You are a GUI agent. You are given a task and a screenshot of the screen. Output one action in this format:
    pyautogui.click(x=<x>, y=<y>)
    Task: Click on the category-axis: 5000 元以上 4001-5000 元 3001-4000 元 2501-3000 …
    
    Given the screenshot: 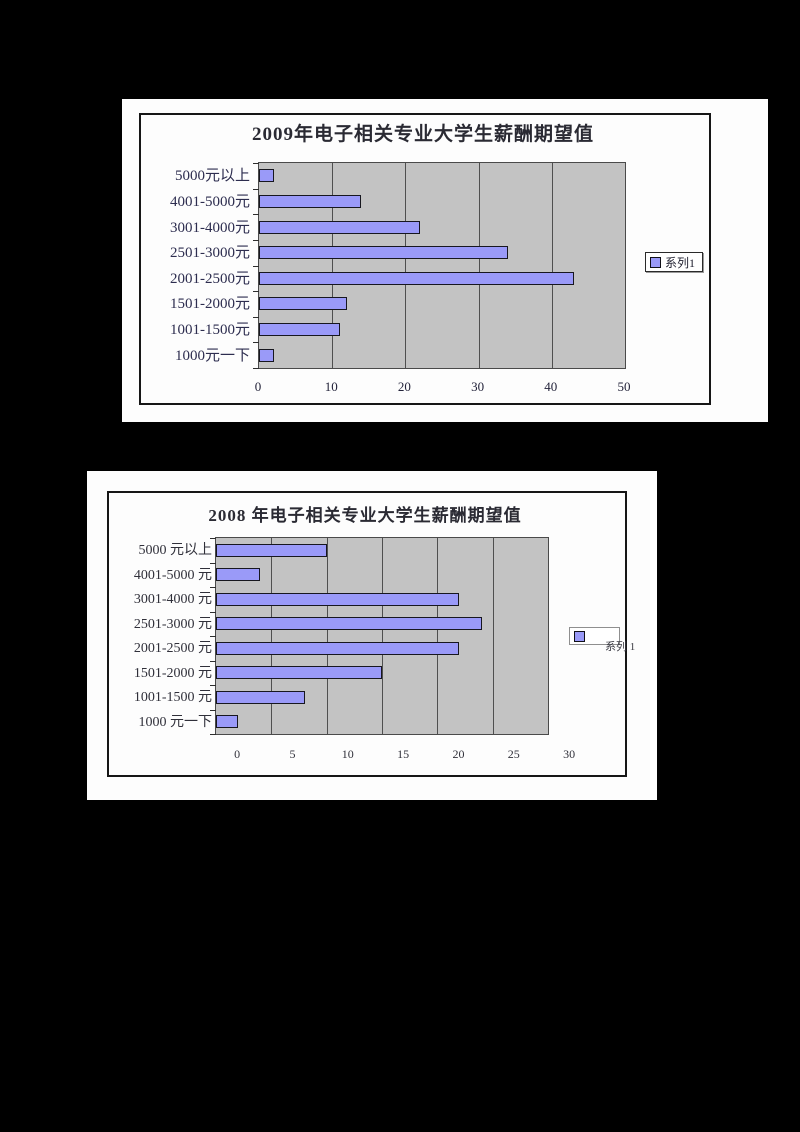 What is the action you would take?
    pyautogui.click(x=154, y=635)
    